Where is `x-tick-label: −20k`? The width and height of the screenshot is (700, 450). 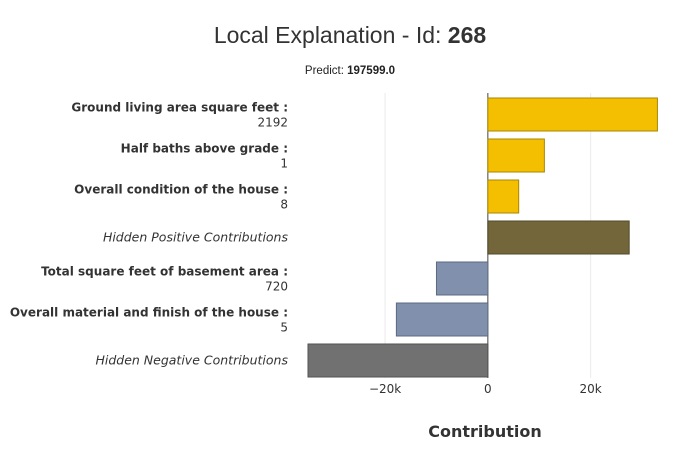
x-tick-label: −20k is located at coordinates (385, 389).